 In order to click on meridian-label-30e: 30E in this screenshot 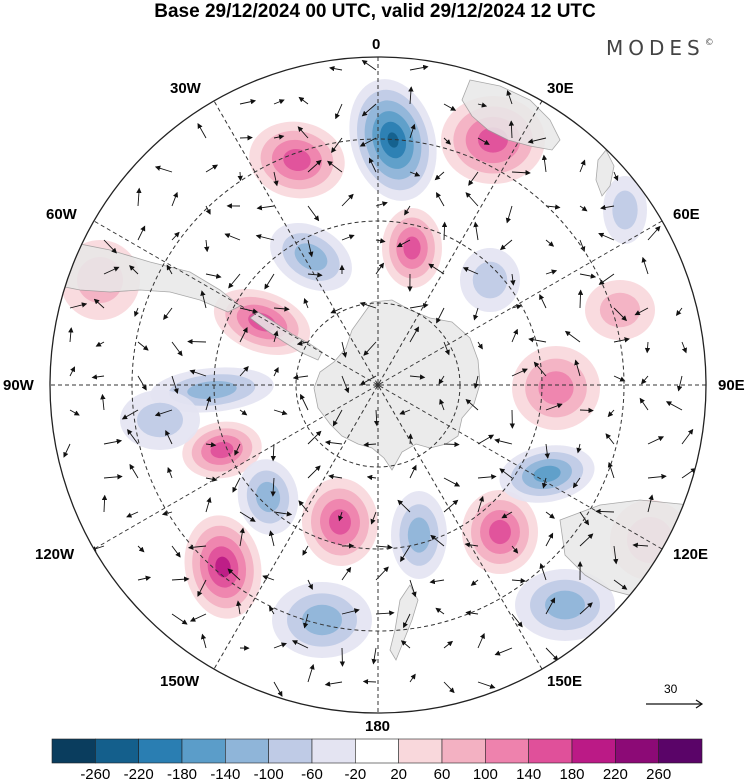, I will do `click(560, 88)`.